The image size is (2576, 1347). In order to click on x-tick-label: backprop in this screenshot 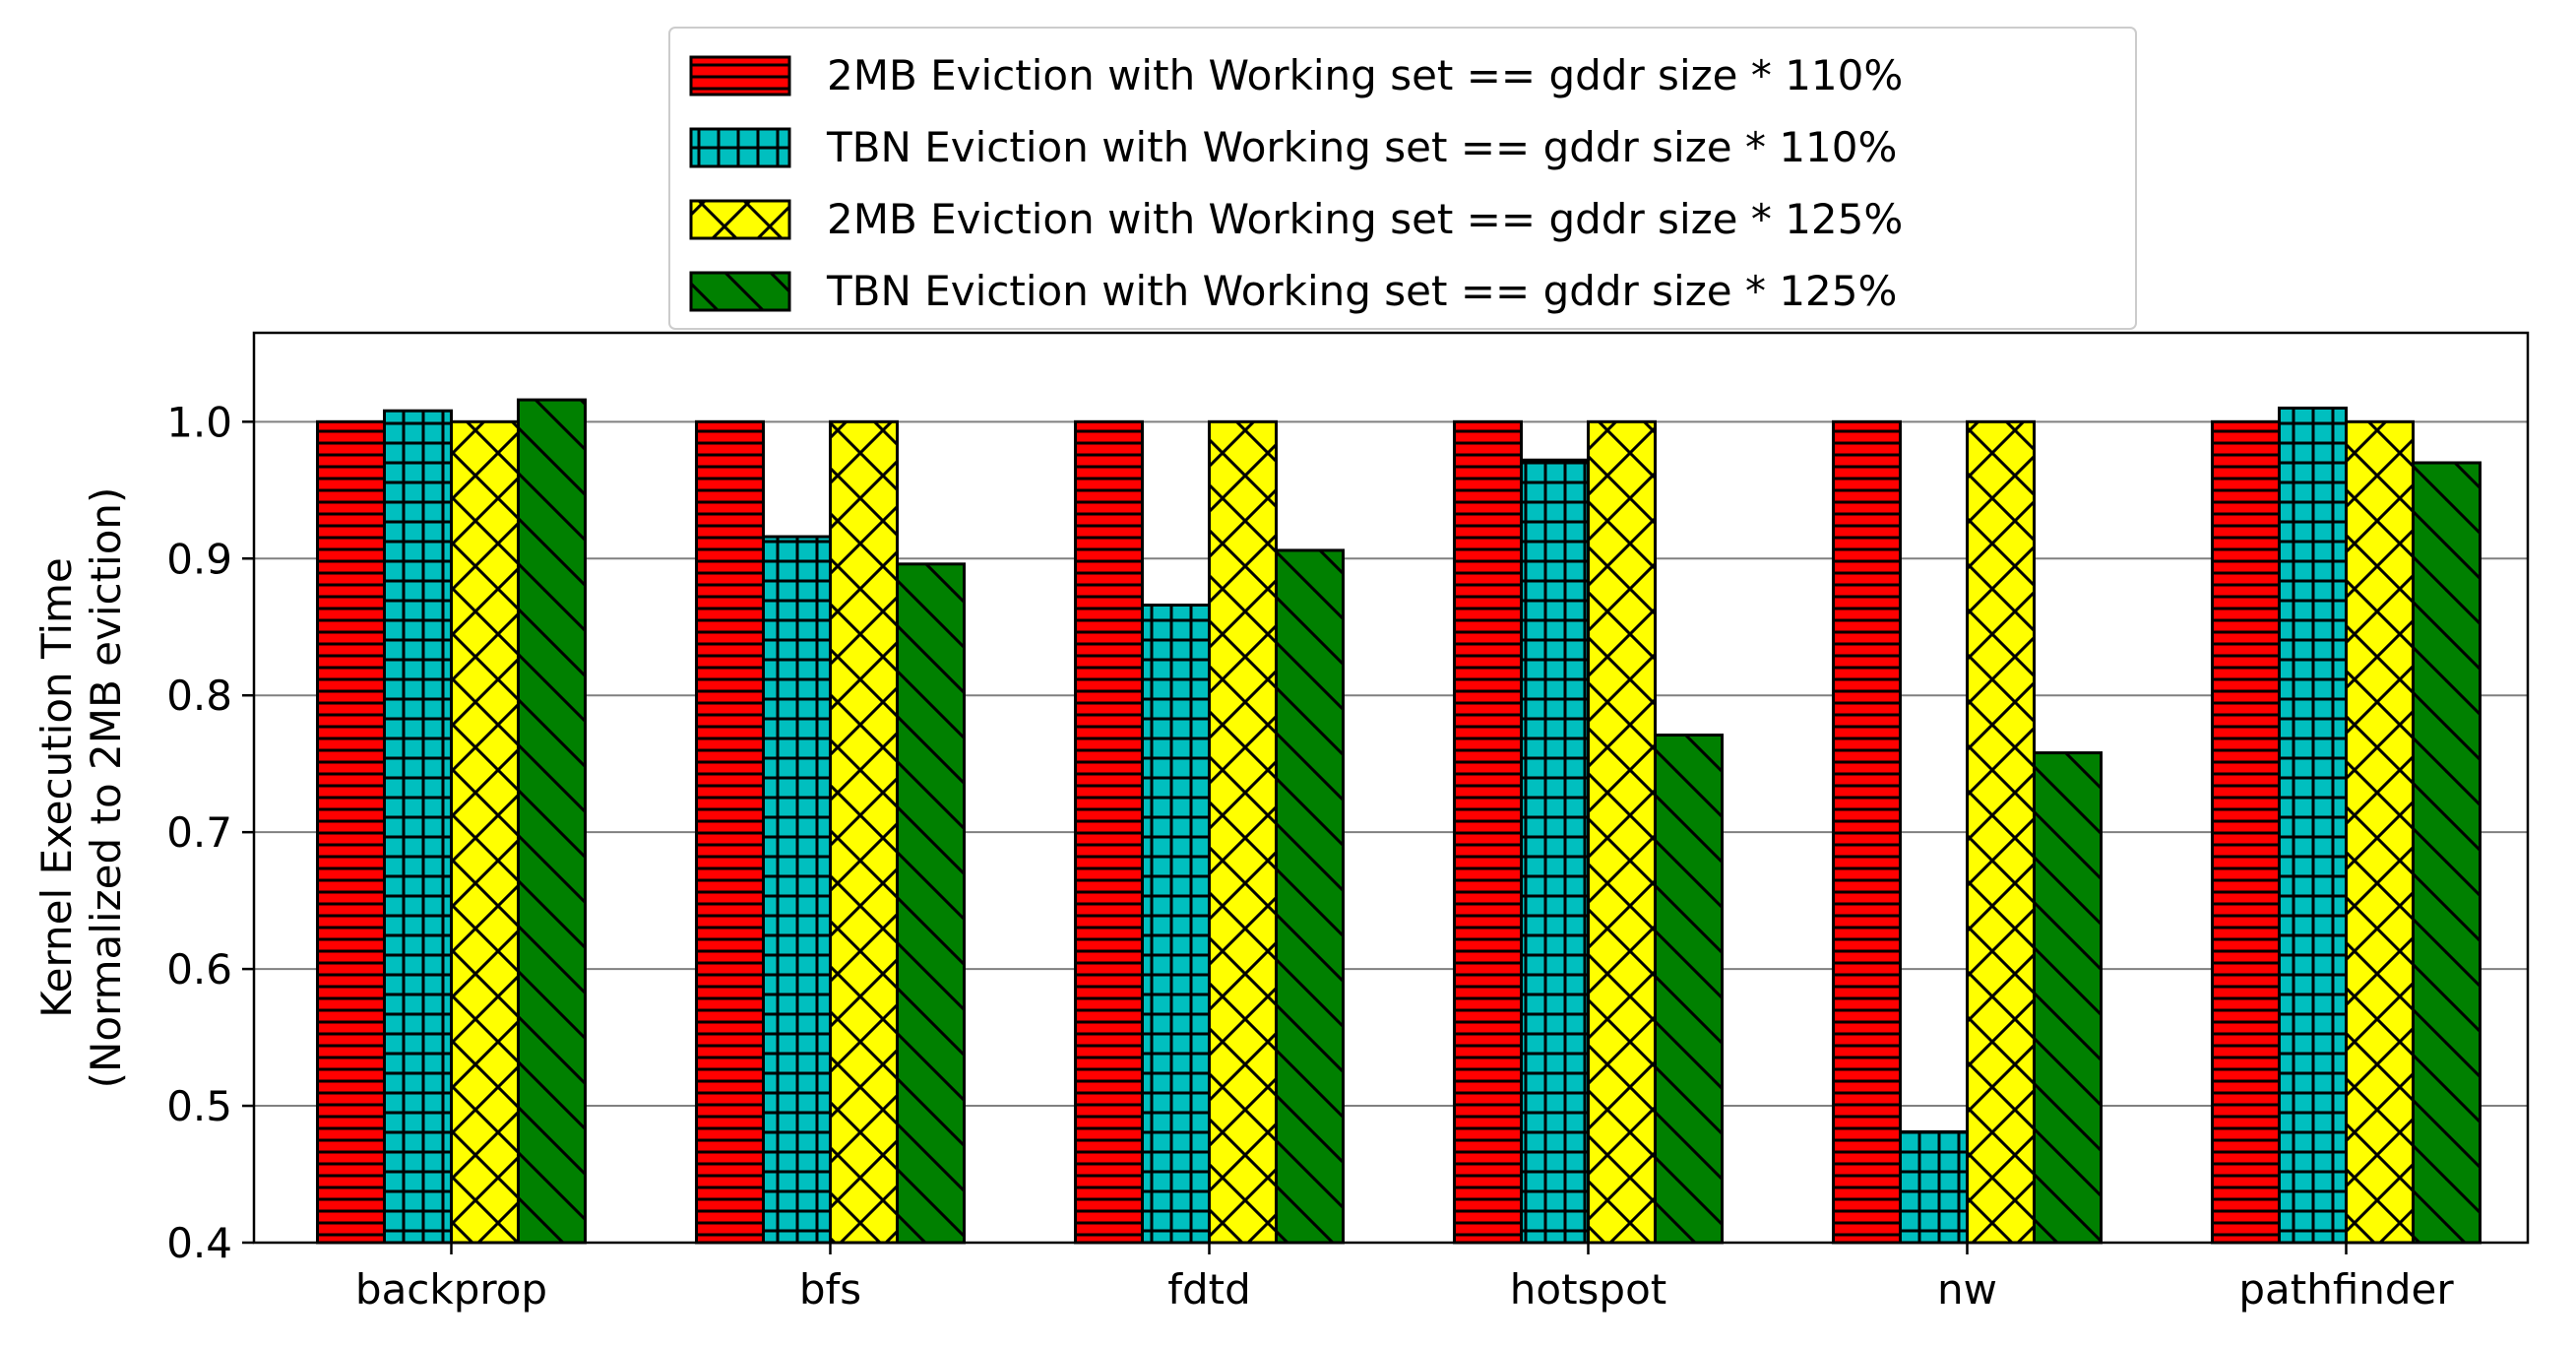, I will do `click(451, 1289)`.